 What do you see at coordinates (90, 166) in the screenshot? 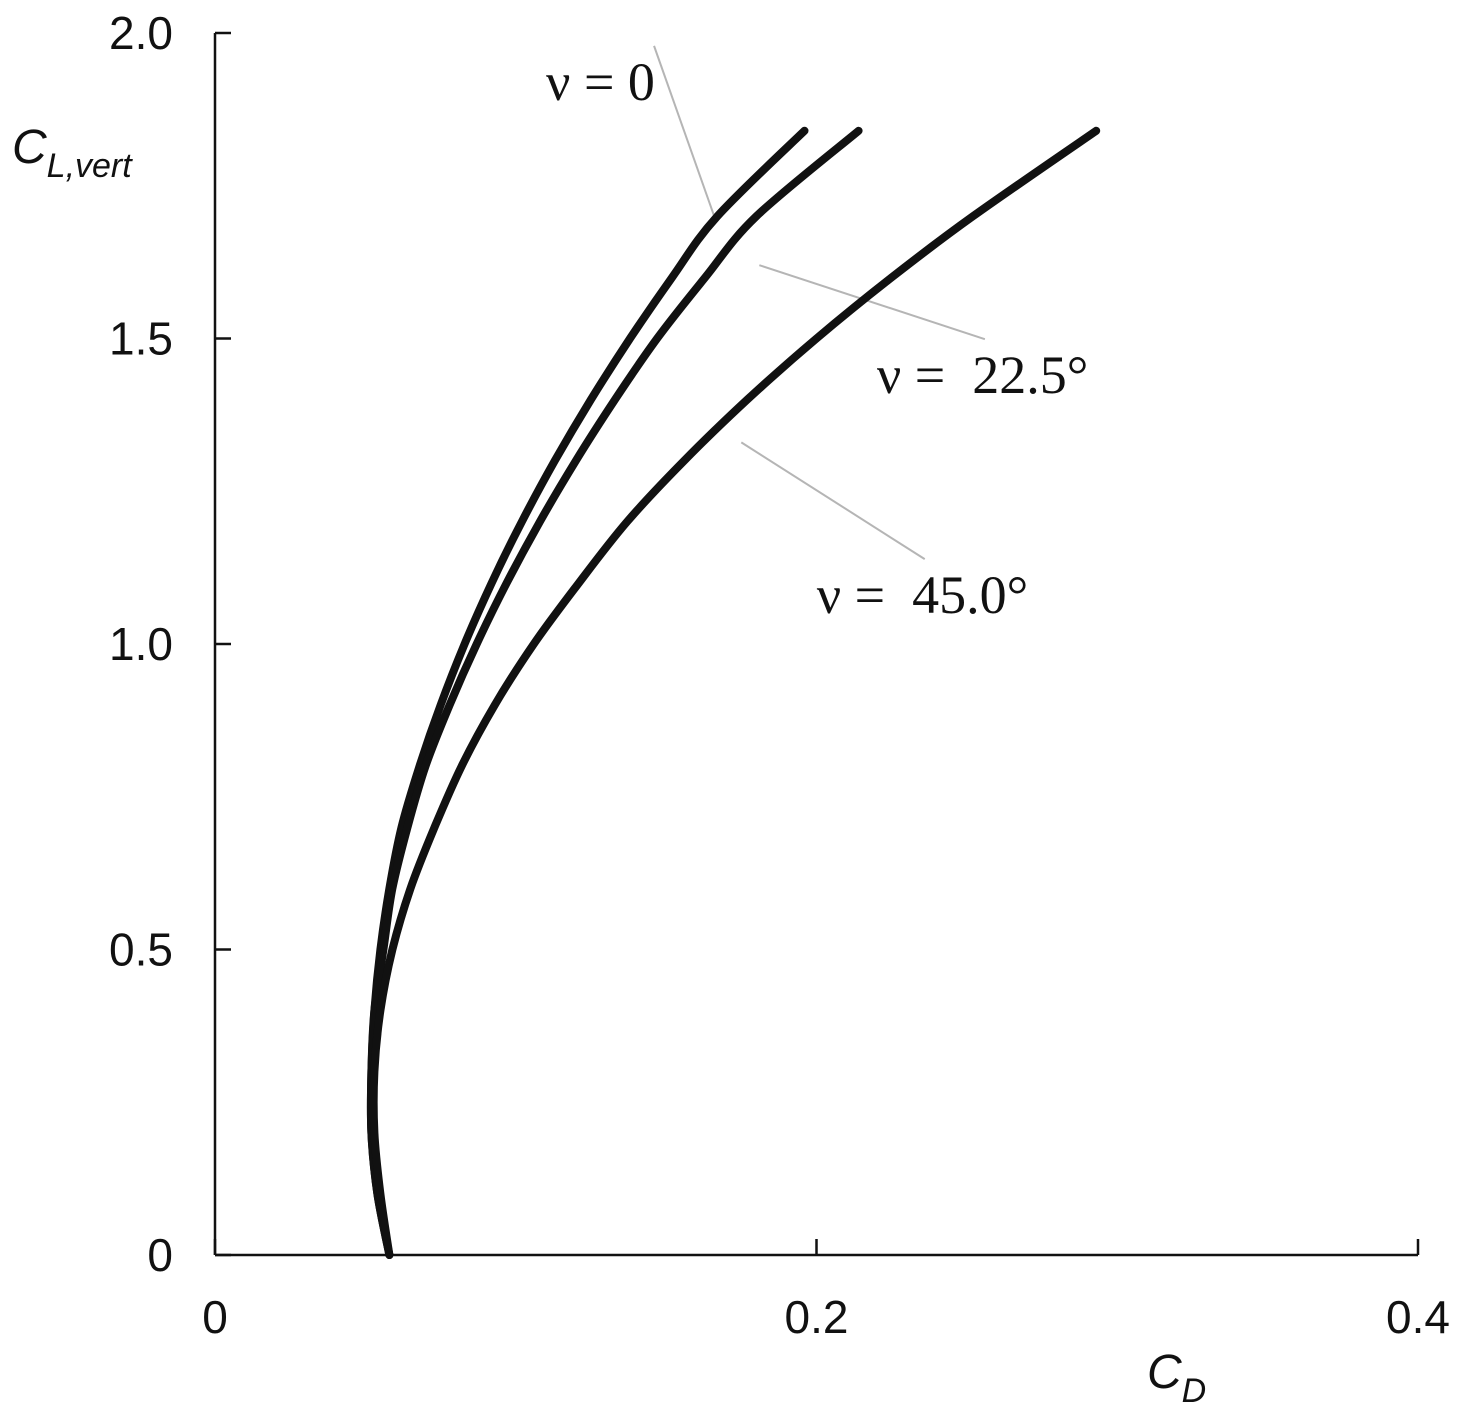
I see `y-axis-title-sub: L,vert` at bounding box center [90, 166].